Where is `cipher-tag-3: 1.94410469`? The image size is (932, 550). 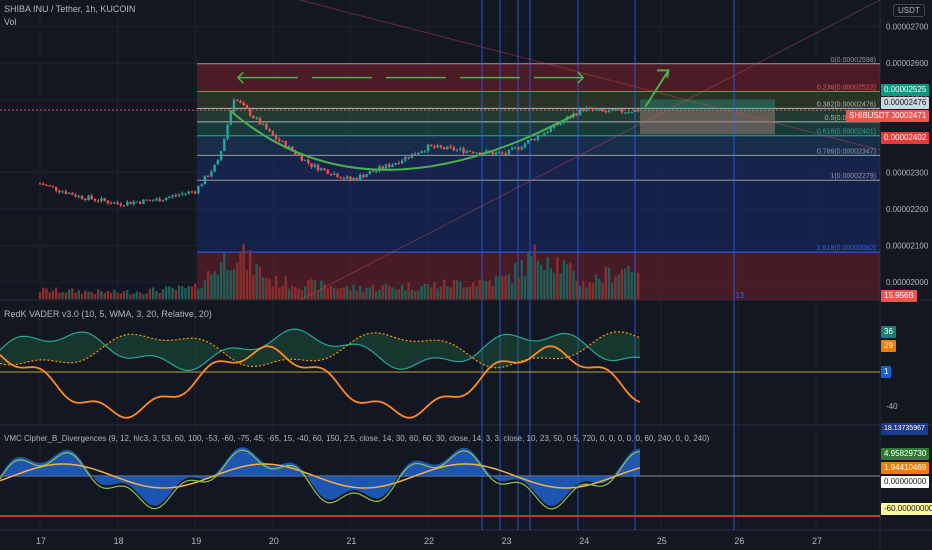
cipher-tag-3: 1.94410469 is located at coordinates (905, 468).